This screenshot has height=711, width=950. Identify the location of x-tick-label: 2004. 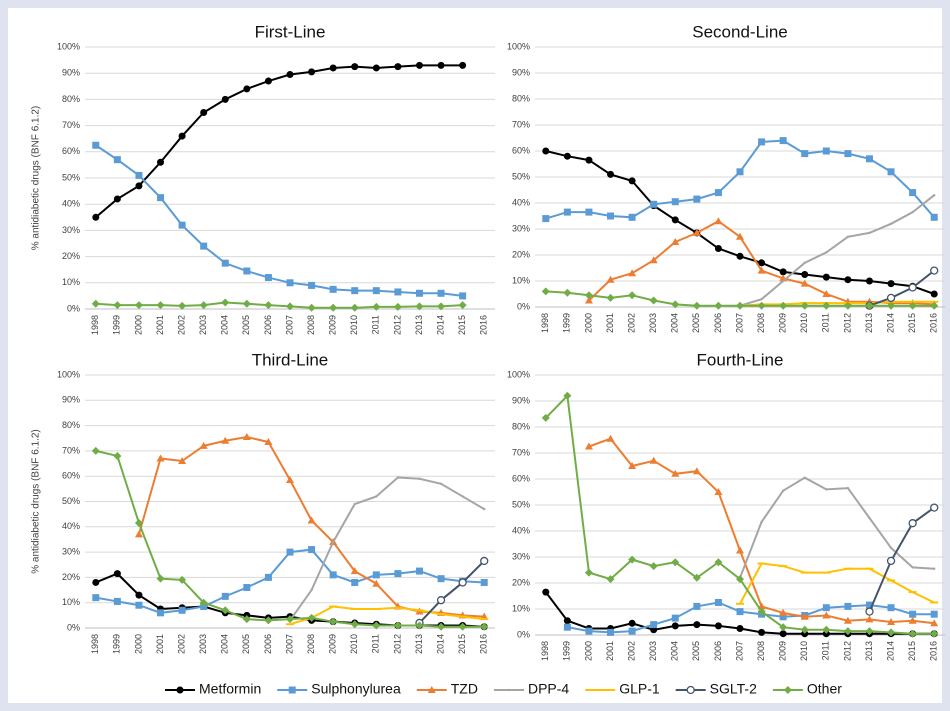
(675, 651).